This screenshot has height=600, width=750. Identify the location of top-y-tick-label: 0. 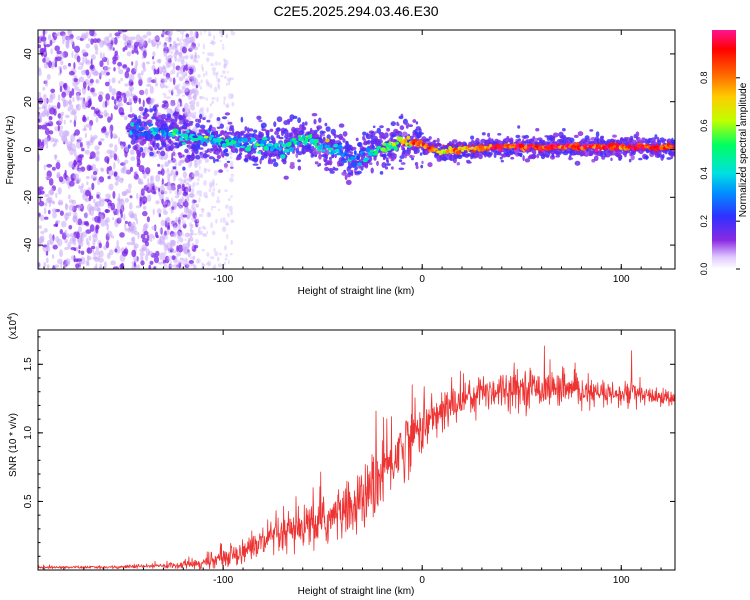
(28, 149).